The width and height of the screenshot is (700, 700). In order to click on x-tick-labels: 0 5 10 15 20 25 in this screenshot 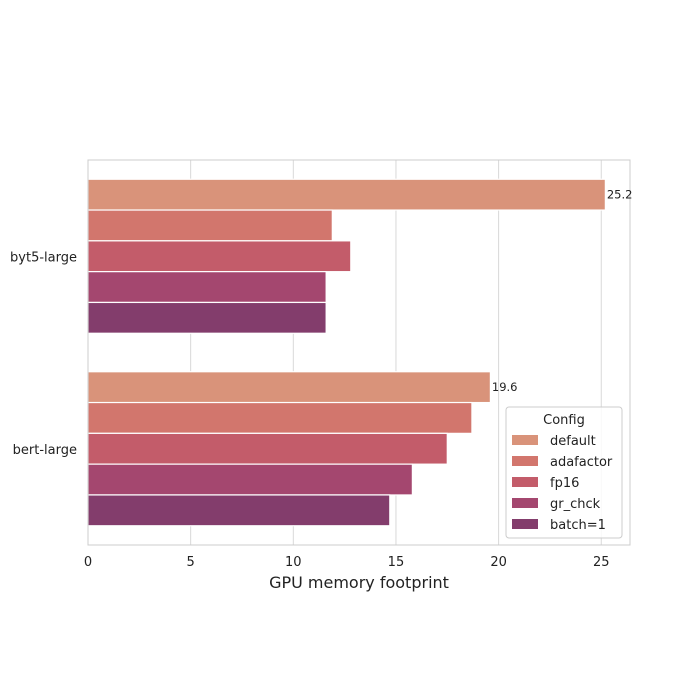, I will do `click(347, 562)`.